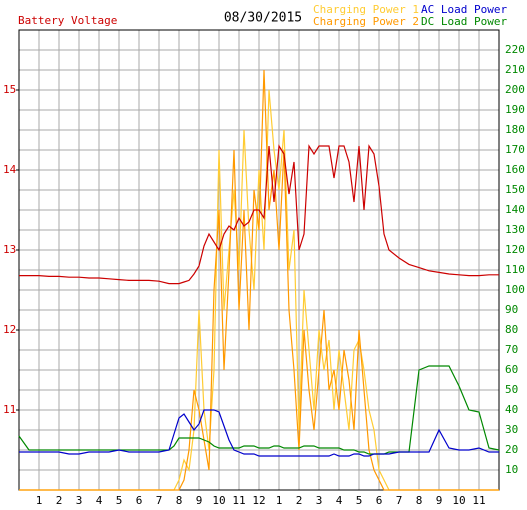 The image size is (527, 510). What do you see at coordinates (464, 21) in the screenshot?
I see `legend-label: DC Load Power` at bounding box center [464, 21].